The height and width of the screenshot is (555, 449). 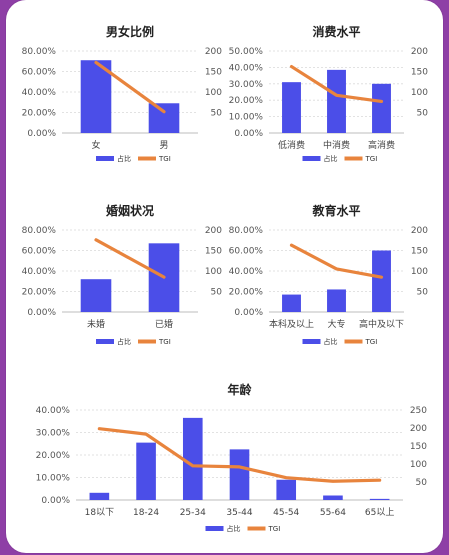 What do you see at coordinates (246, 52) in the screenshot?
I see `chart2-left-tick: 50.00%` at bounding box center [246, 52].